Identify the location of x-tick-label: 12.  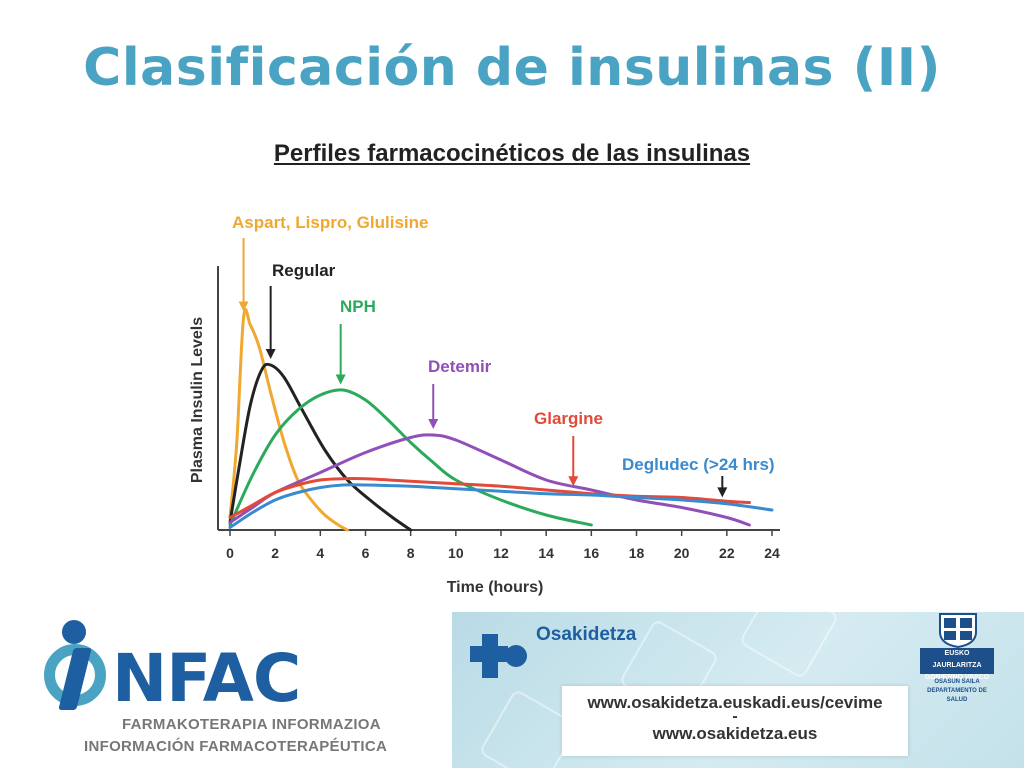
(501, 553).